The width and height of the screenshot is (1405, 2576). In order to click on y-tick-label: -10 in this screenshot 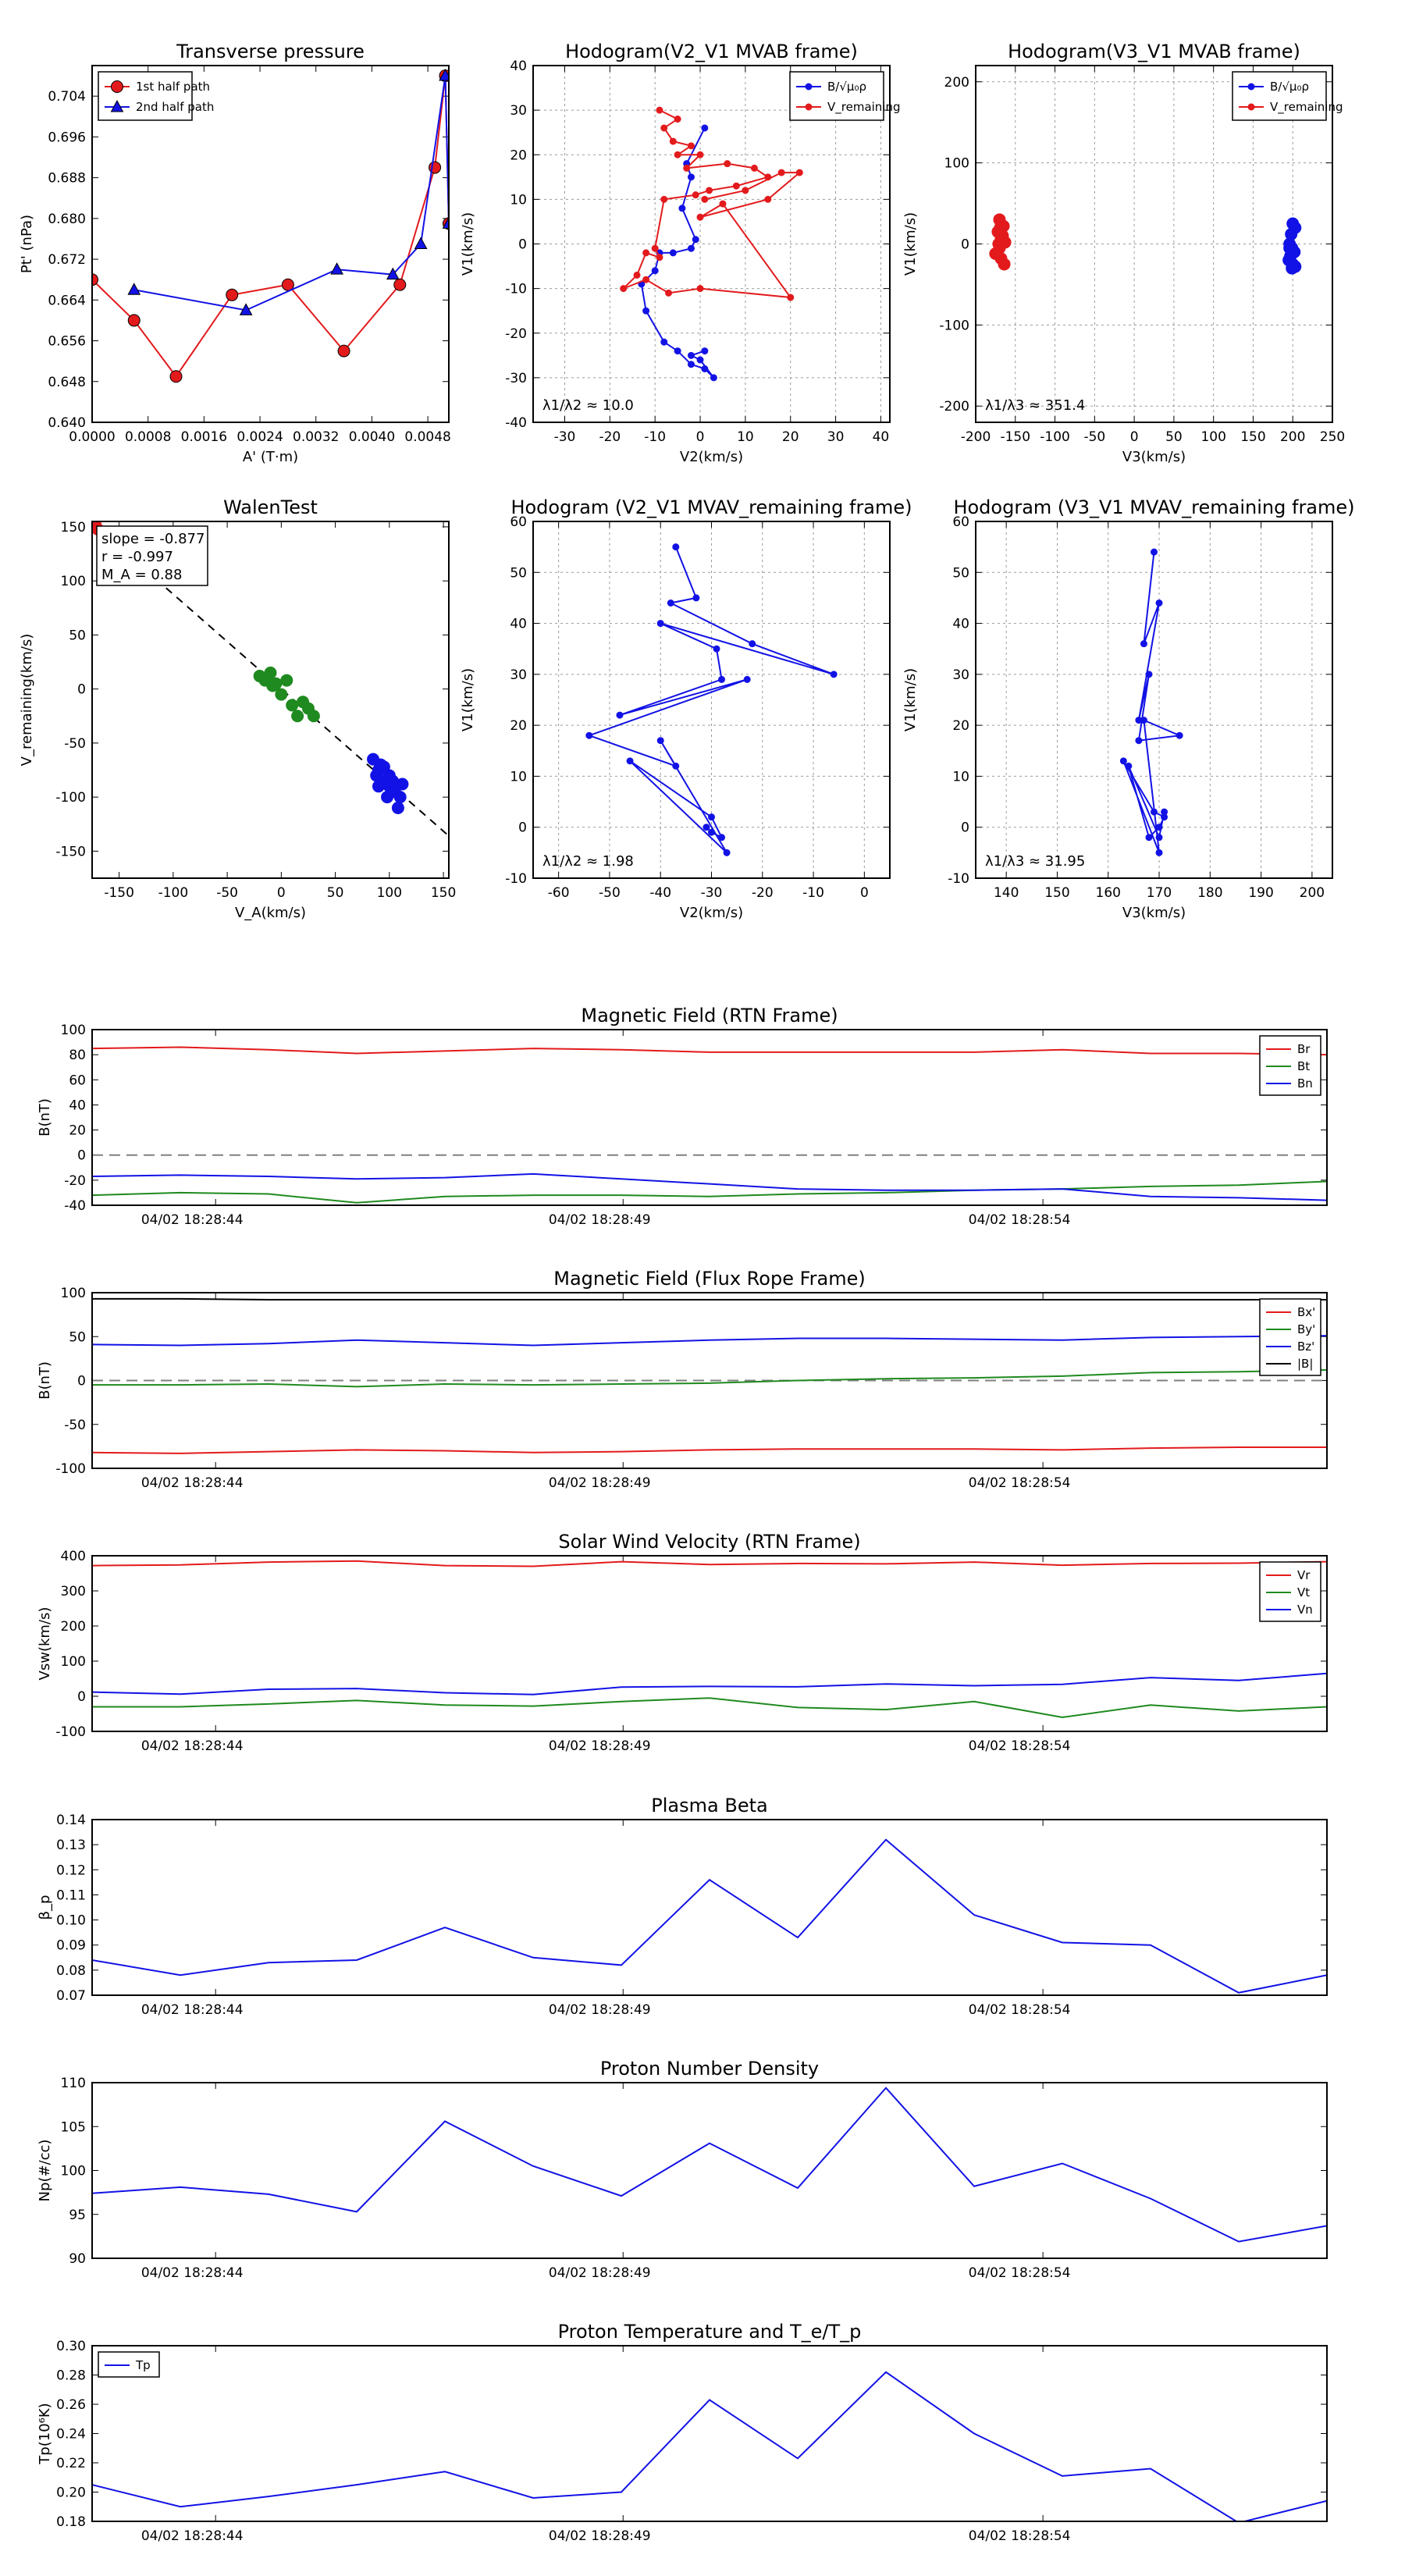, I will do `click(516, 879)`.